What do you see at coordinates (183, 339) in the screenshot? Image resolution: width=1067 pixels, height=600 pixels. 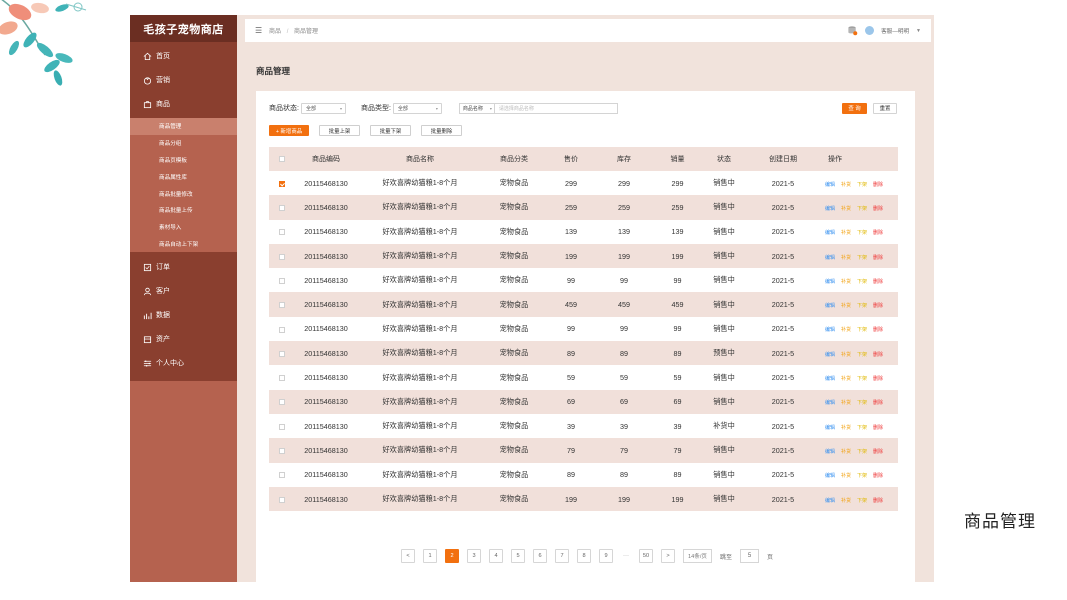 I see `sidebar-item-assets: 资产` at bounding box center [183, 339].